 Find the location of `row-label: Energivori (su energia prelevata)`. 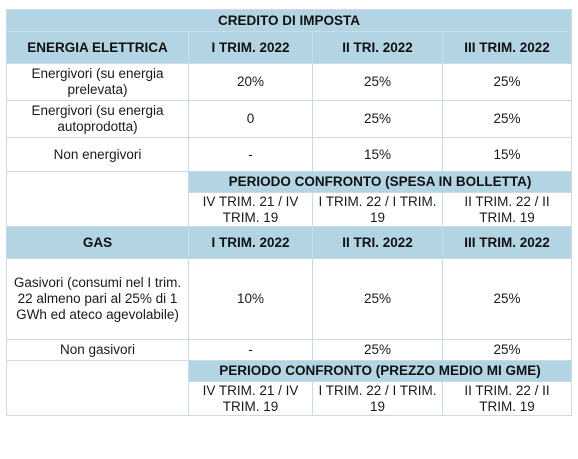

row-label: Energivori (su energia prelevata) is located at coordinates (97, 82).